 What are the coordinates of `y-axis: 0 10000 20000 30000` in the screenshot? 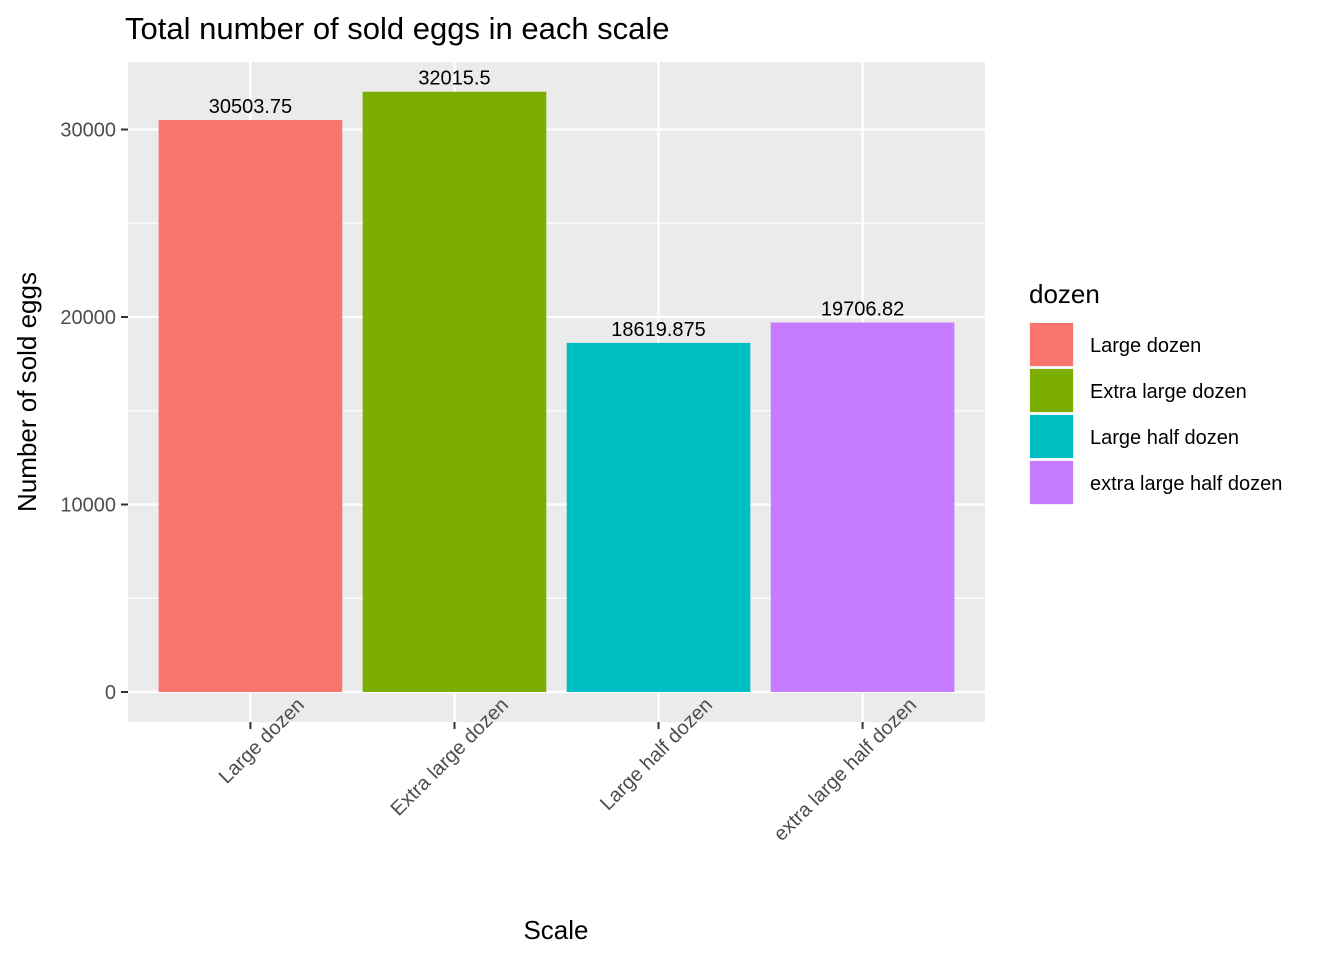 It's located at (94, 412).